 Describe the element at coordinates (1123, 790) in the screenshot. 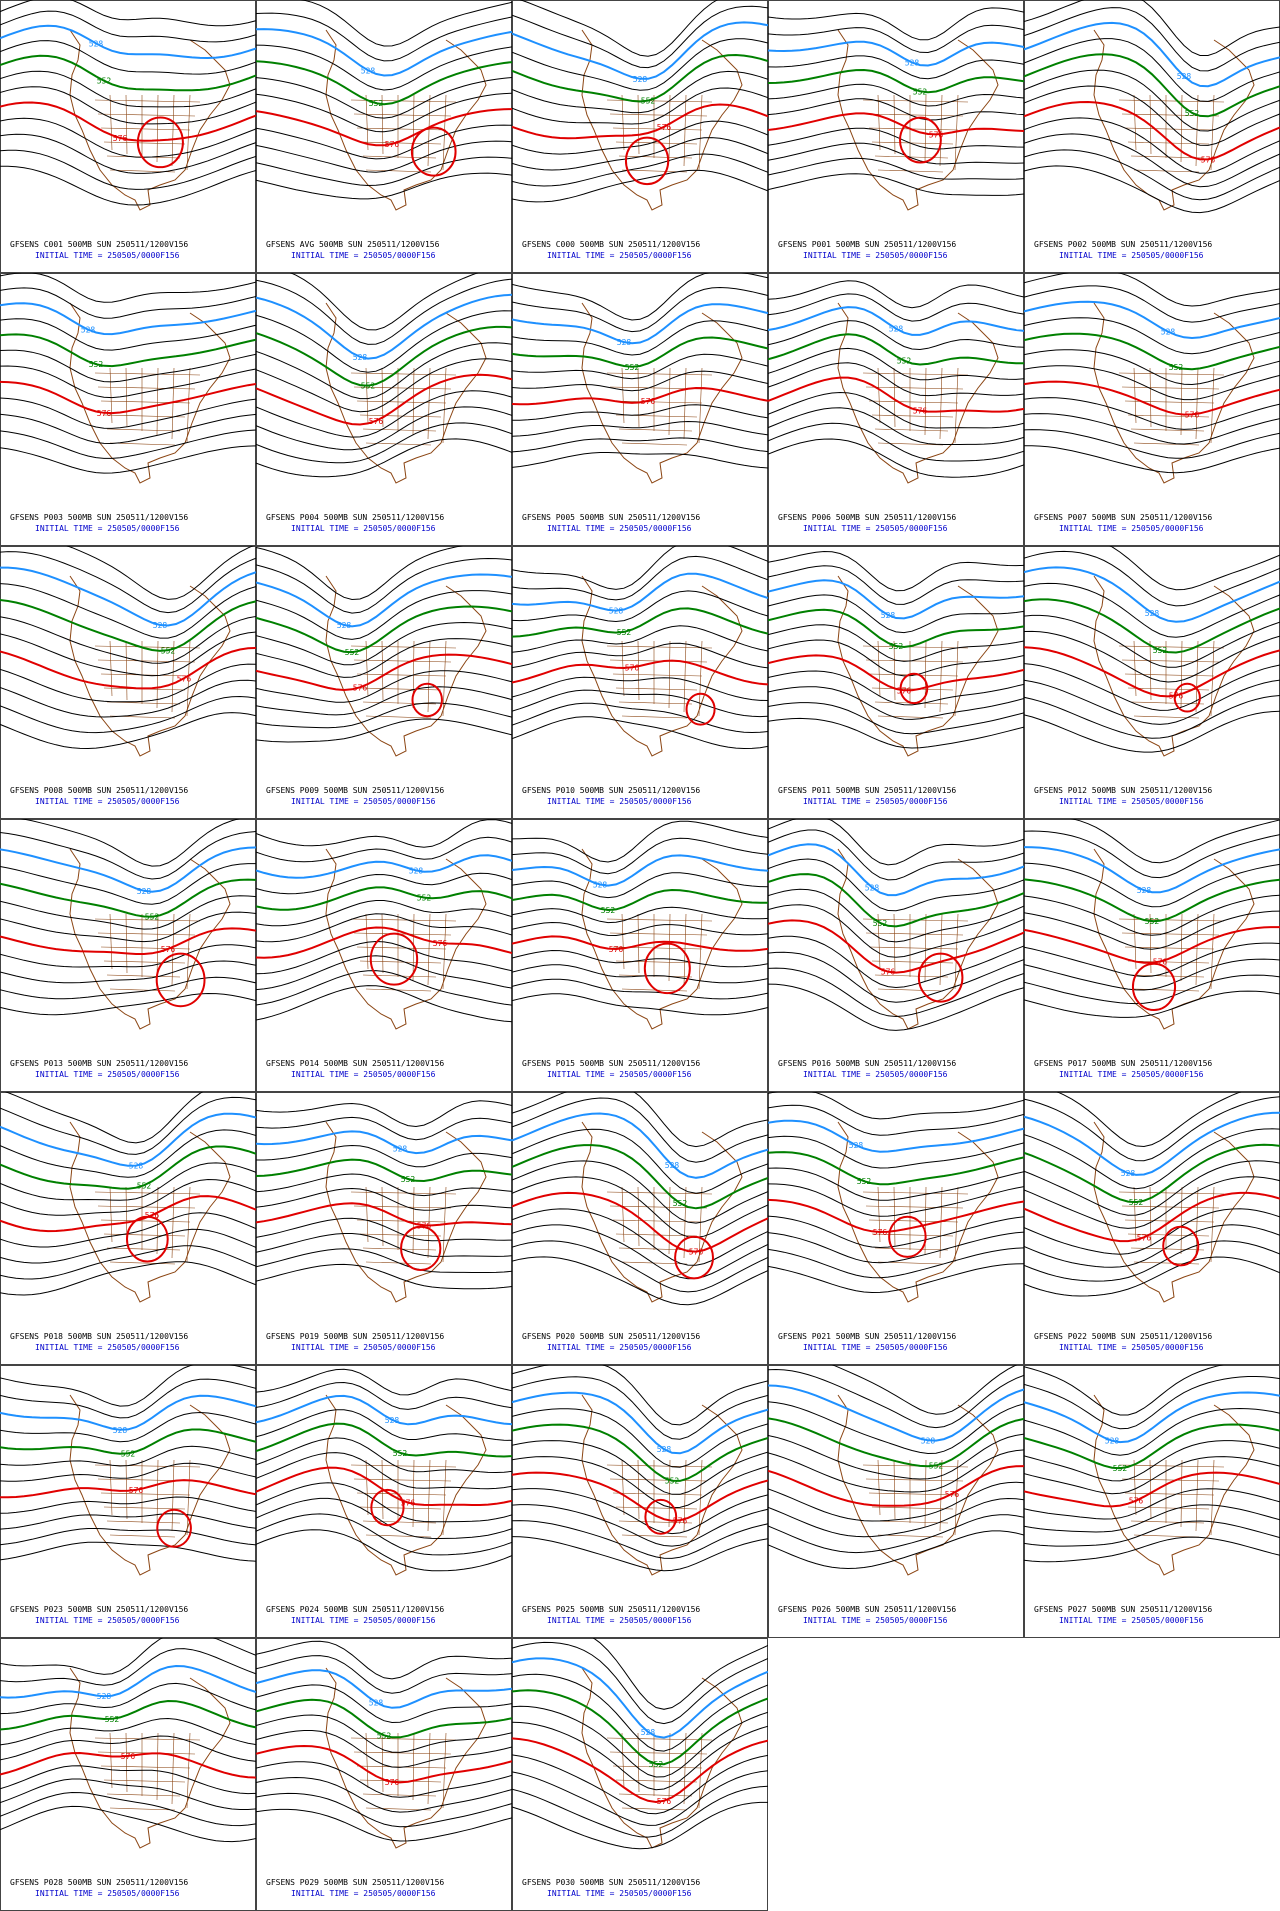

I see `panel-title: GFSENS P012 500MB SUN 250511/1200V156` at that location.